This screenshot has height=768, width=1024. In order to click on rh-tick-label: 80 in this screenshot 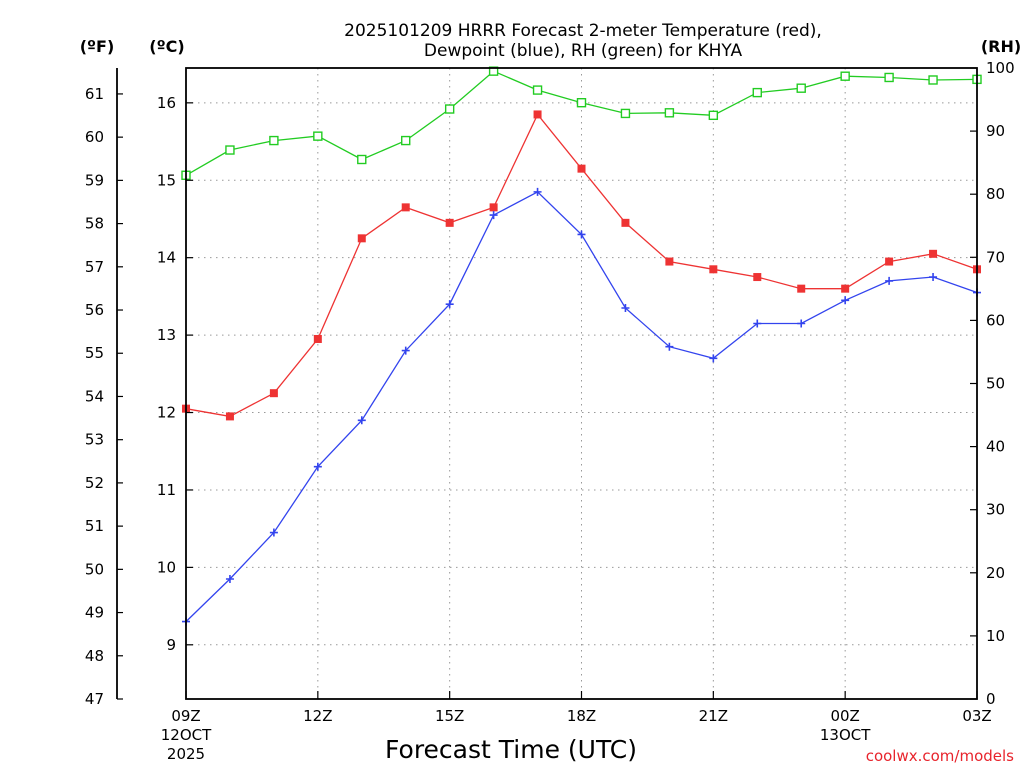, I will do `click(995, 194)`.